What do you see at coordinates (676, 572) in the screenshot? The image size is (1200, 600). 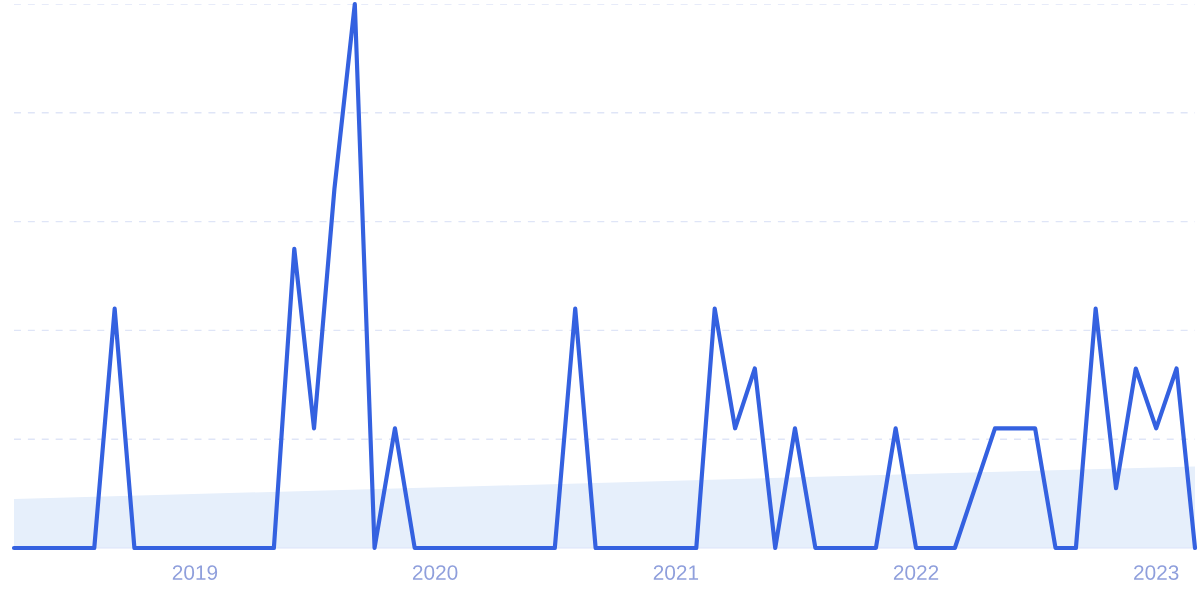 I see `x-tick-label: 2021` at bounding box center [676, 572].